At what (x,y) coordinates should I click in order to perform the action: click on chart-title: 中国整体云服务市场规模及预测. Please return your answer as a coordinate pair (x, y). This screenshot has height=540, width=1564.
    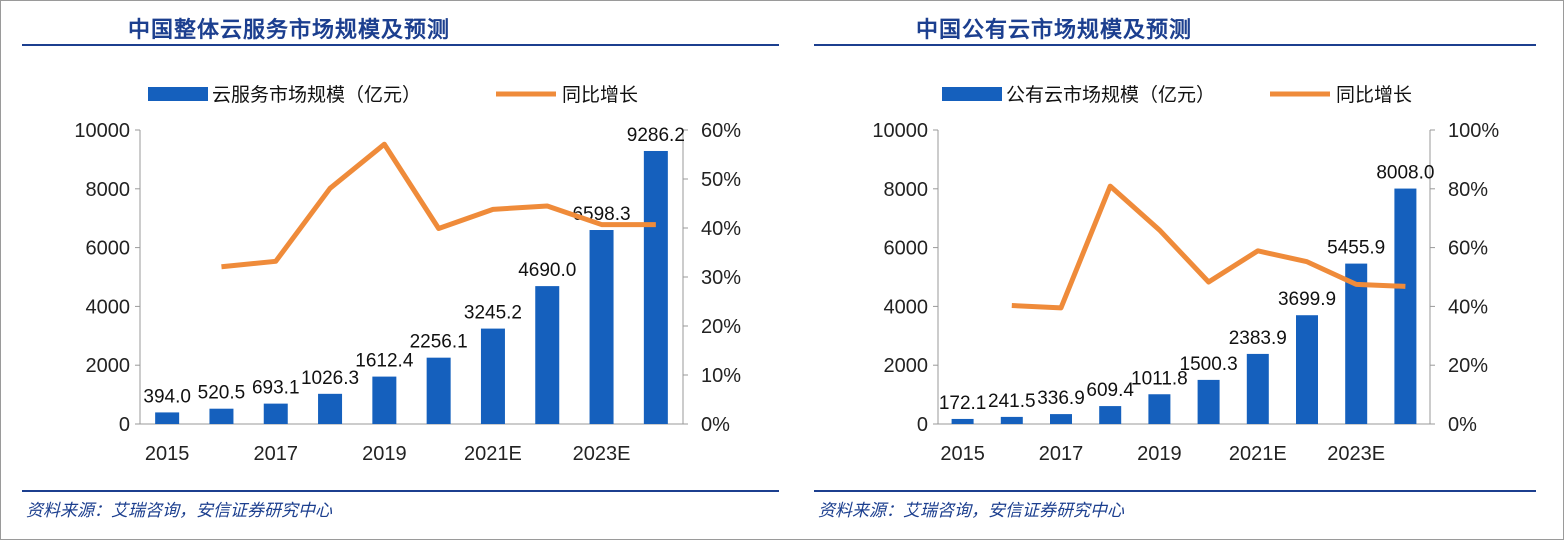
    Looking at the image, I should click on (289, 30).